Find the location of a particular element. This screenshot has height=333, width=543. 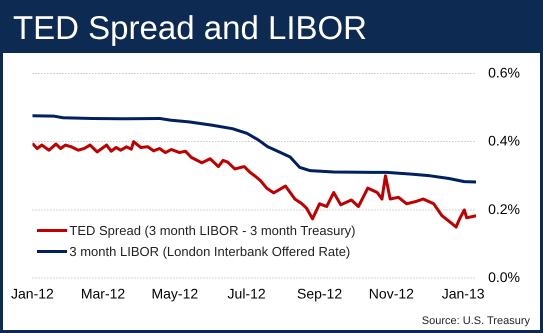

legend-label: TED Spread (3 month LIBOR - 3 month Treasury) is located at coordinates (212, 230).